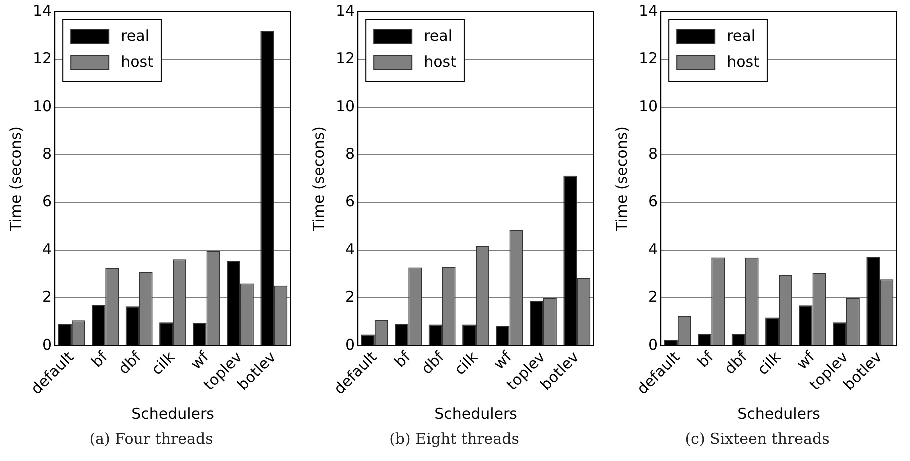 The width and height of the screenshot is (910, 461). I want to click on text: (c) Sixteen threads, so click(757, 439).